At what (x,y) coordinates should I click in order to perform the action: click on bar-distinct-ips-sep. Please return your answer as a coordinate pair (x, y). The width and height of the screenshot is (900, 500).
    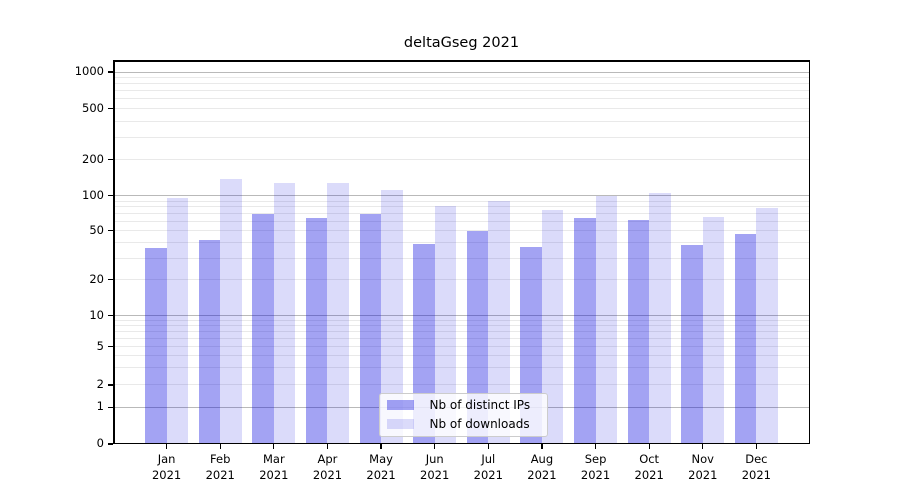
    Looking at the image, I should click on (585, 331).